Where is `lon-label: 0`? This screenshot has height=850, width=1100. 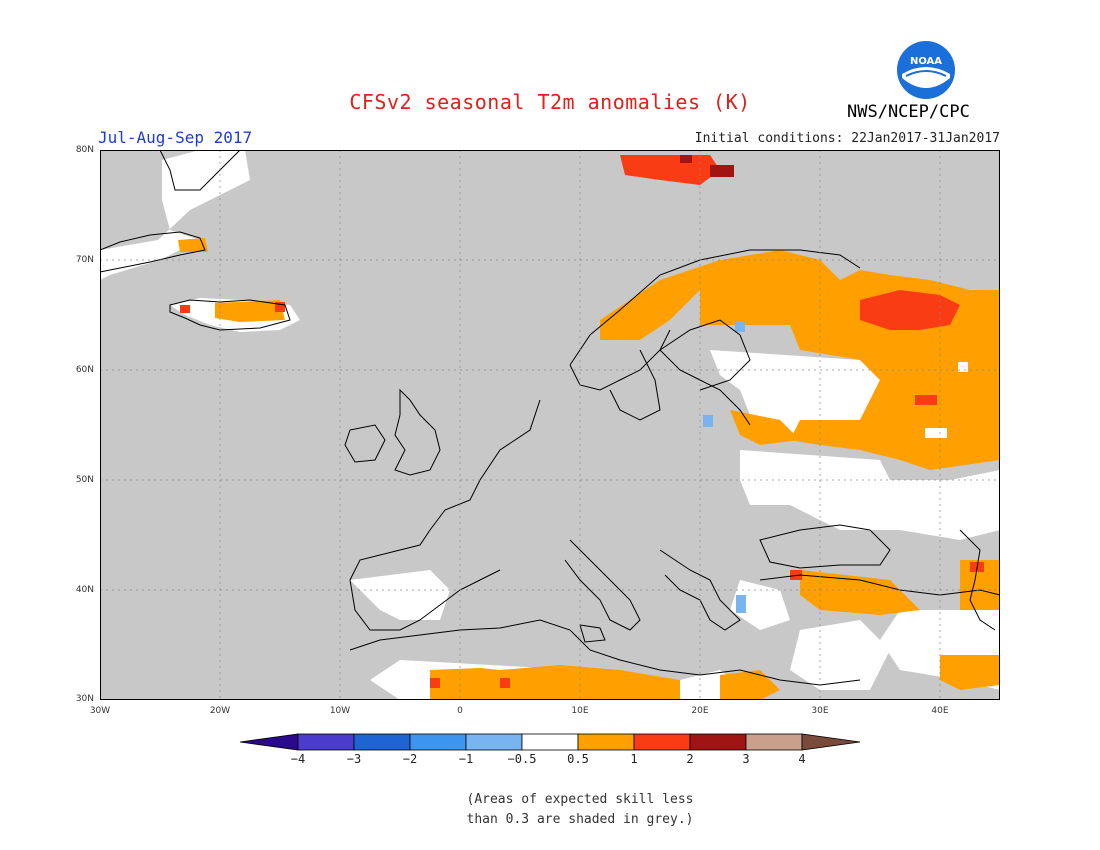
lon-label: 0 is located at coordinates (460, 711).